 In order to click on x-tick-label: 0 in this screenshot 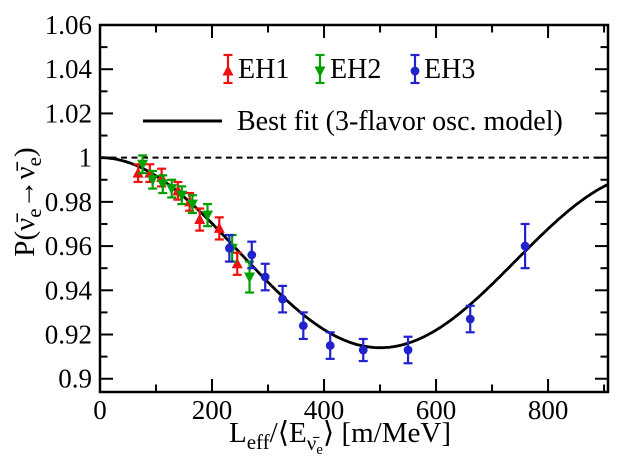, I will do `click(100, 410)`.